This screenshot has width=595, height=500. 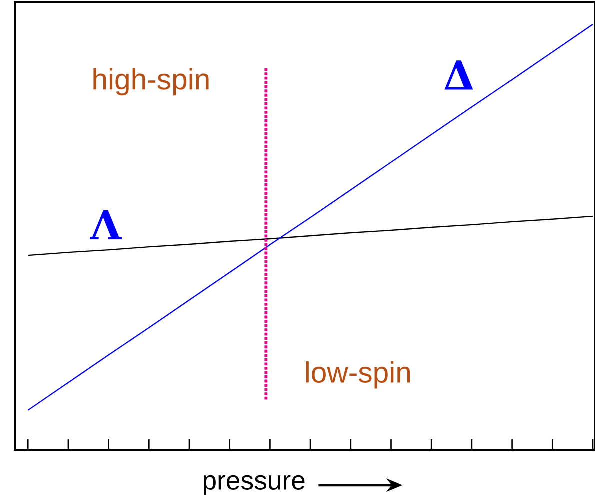 I want to click on annotation: high-spin, so click(x=151, y=82).